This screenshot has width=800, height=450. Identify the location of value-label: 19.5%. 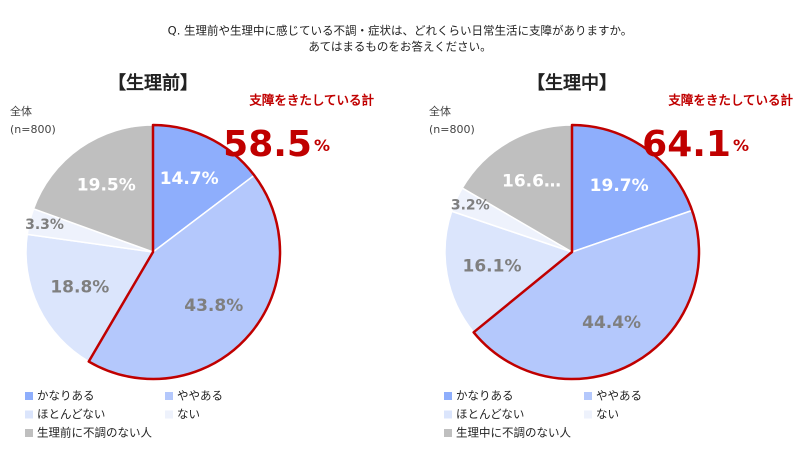
(106, 185).